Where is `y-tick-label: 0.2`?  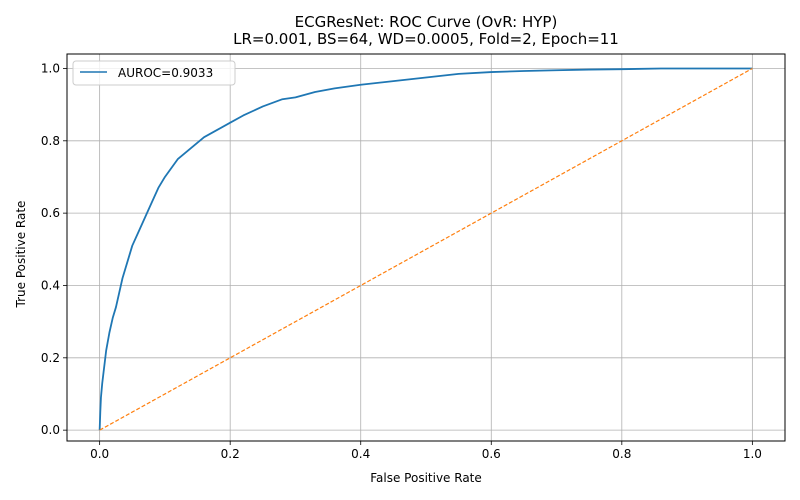
y-tick-label: 0.2 is located at coordinates (50, 358).